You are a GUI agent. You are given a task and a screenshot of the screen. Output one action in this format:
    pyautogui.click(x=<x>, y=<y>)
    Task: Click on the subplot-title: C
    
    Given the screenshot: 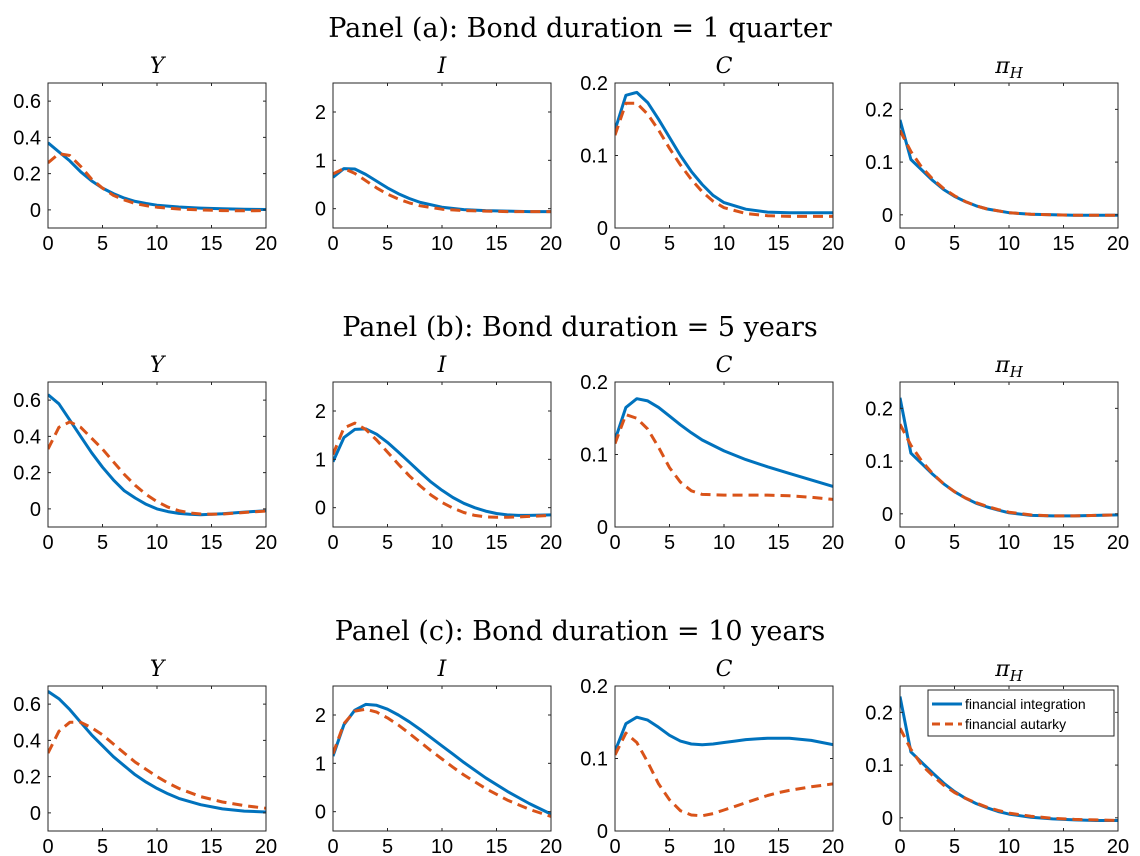 What is the action you would take?
    pyautogui.click(x=724, y=66)
    